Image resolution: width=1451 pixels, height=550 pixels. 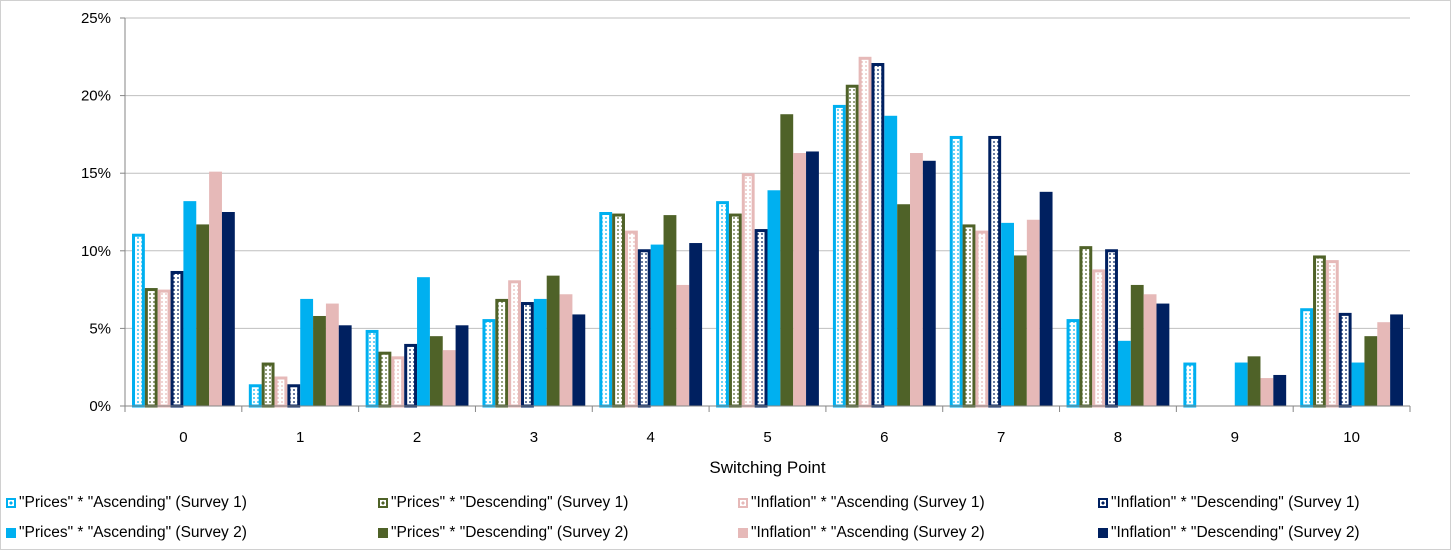 What do you see at coordinates (1235, 502) in the screenshot?
I see `legend-label: "Inflation" * "Descending" (Survey 1)` at bounding box center [1235, 502].